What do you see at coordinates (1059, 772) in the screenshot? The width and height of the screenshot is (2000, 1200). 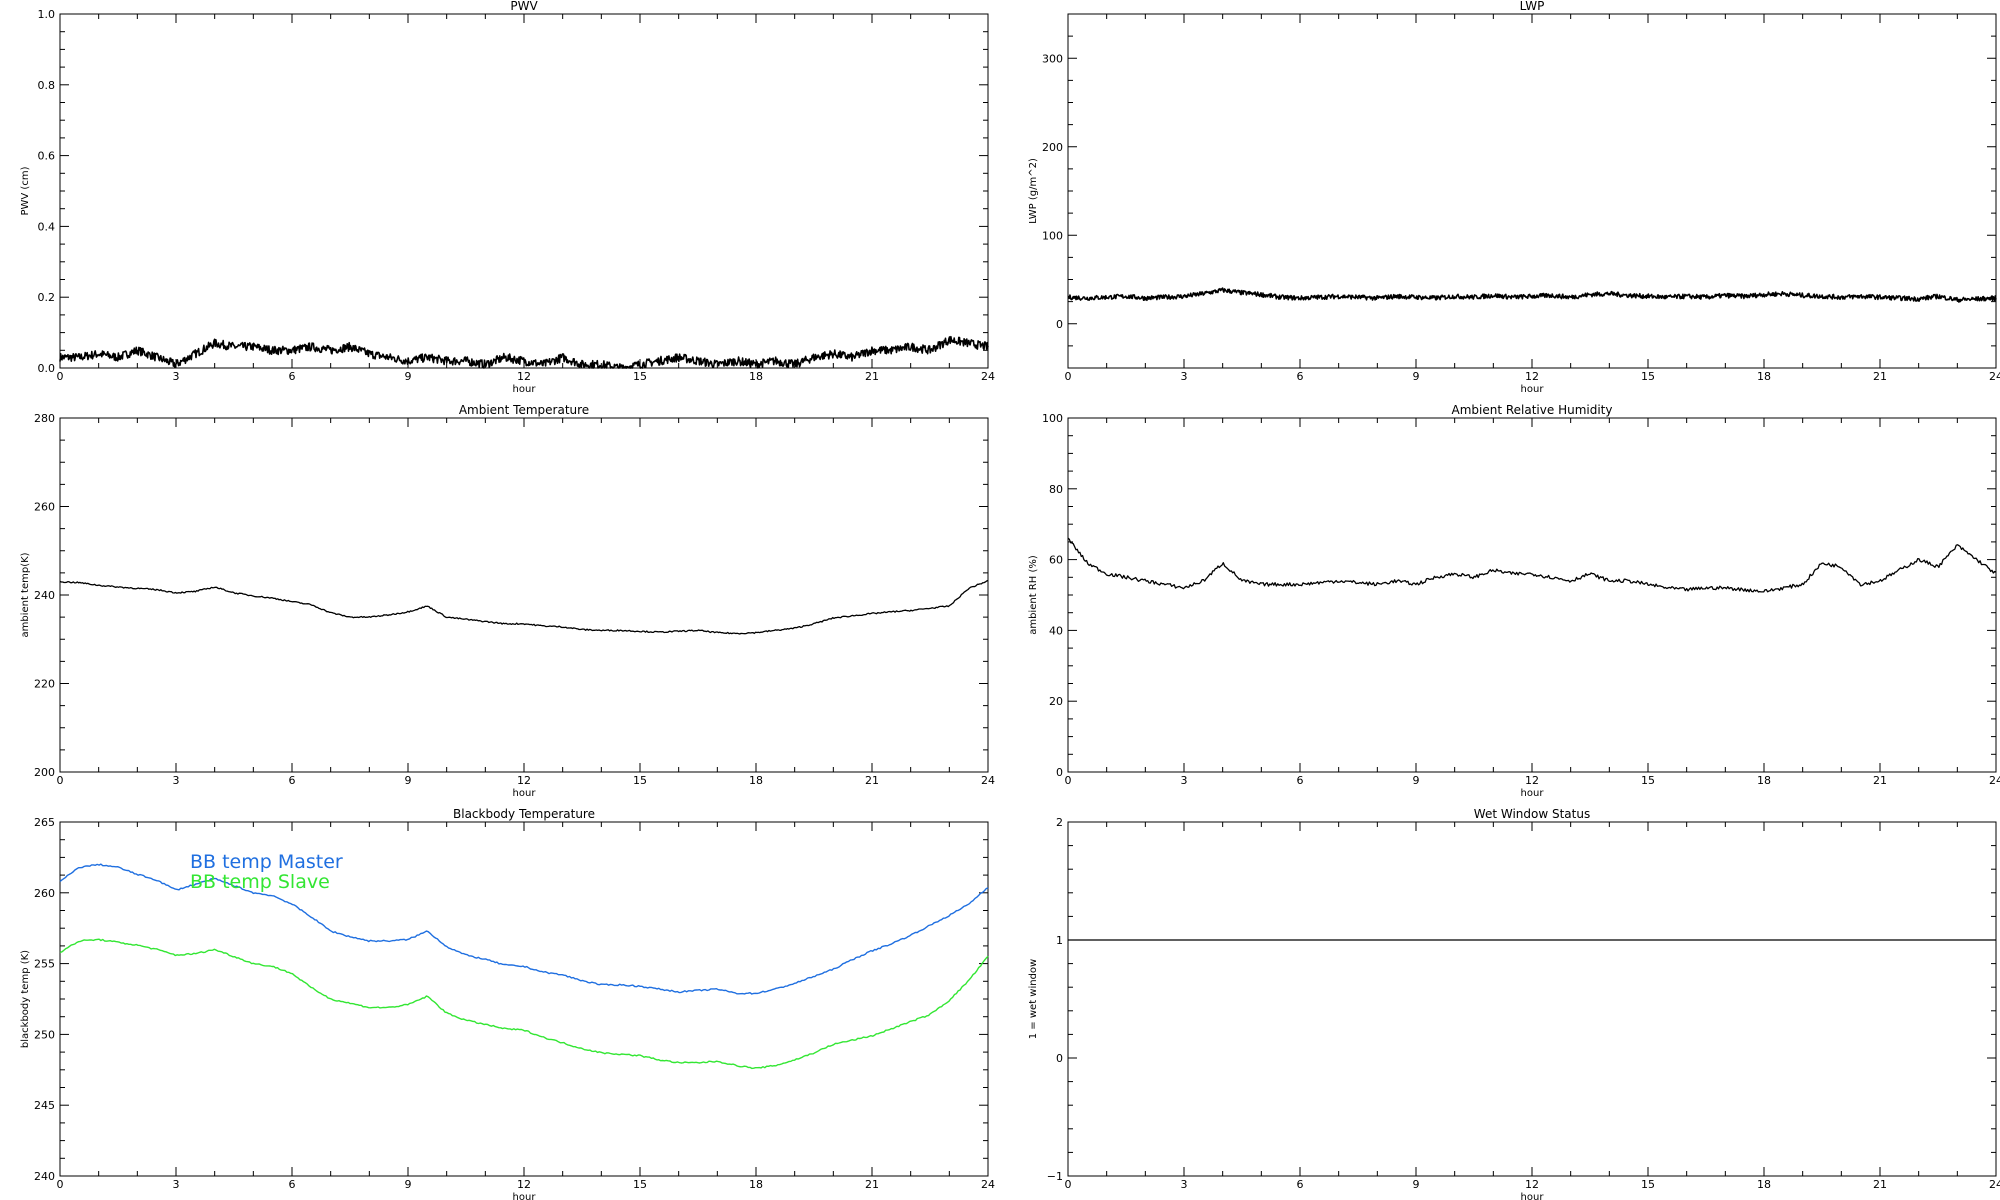 I see `y-tick-label: 0` at bounding box center [1059, 772].